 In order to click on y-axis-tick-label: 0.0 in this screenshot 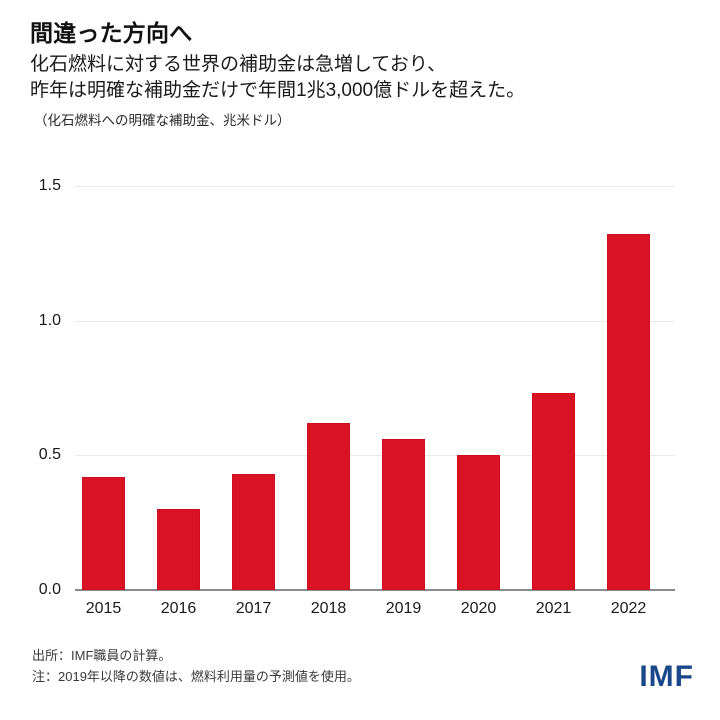, I will do `click(49, 589)`.